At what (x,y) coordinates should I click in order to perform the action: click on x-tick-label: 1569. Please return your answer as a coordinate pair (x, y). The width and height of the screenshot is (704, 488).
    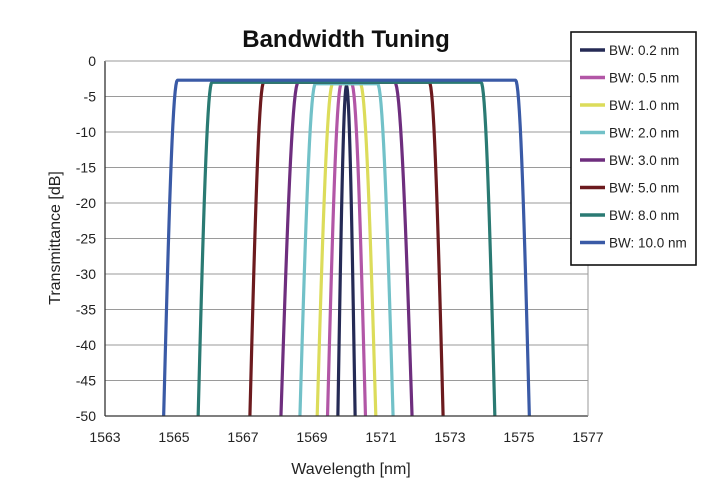
    Looking at the image, I should click on (311, 437).